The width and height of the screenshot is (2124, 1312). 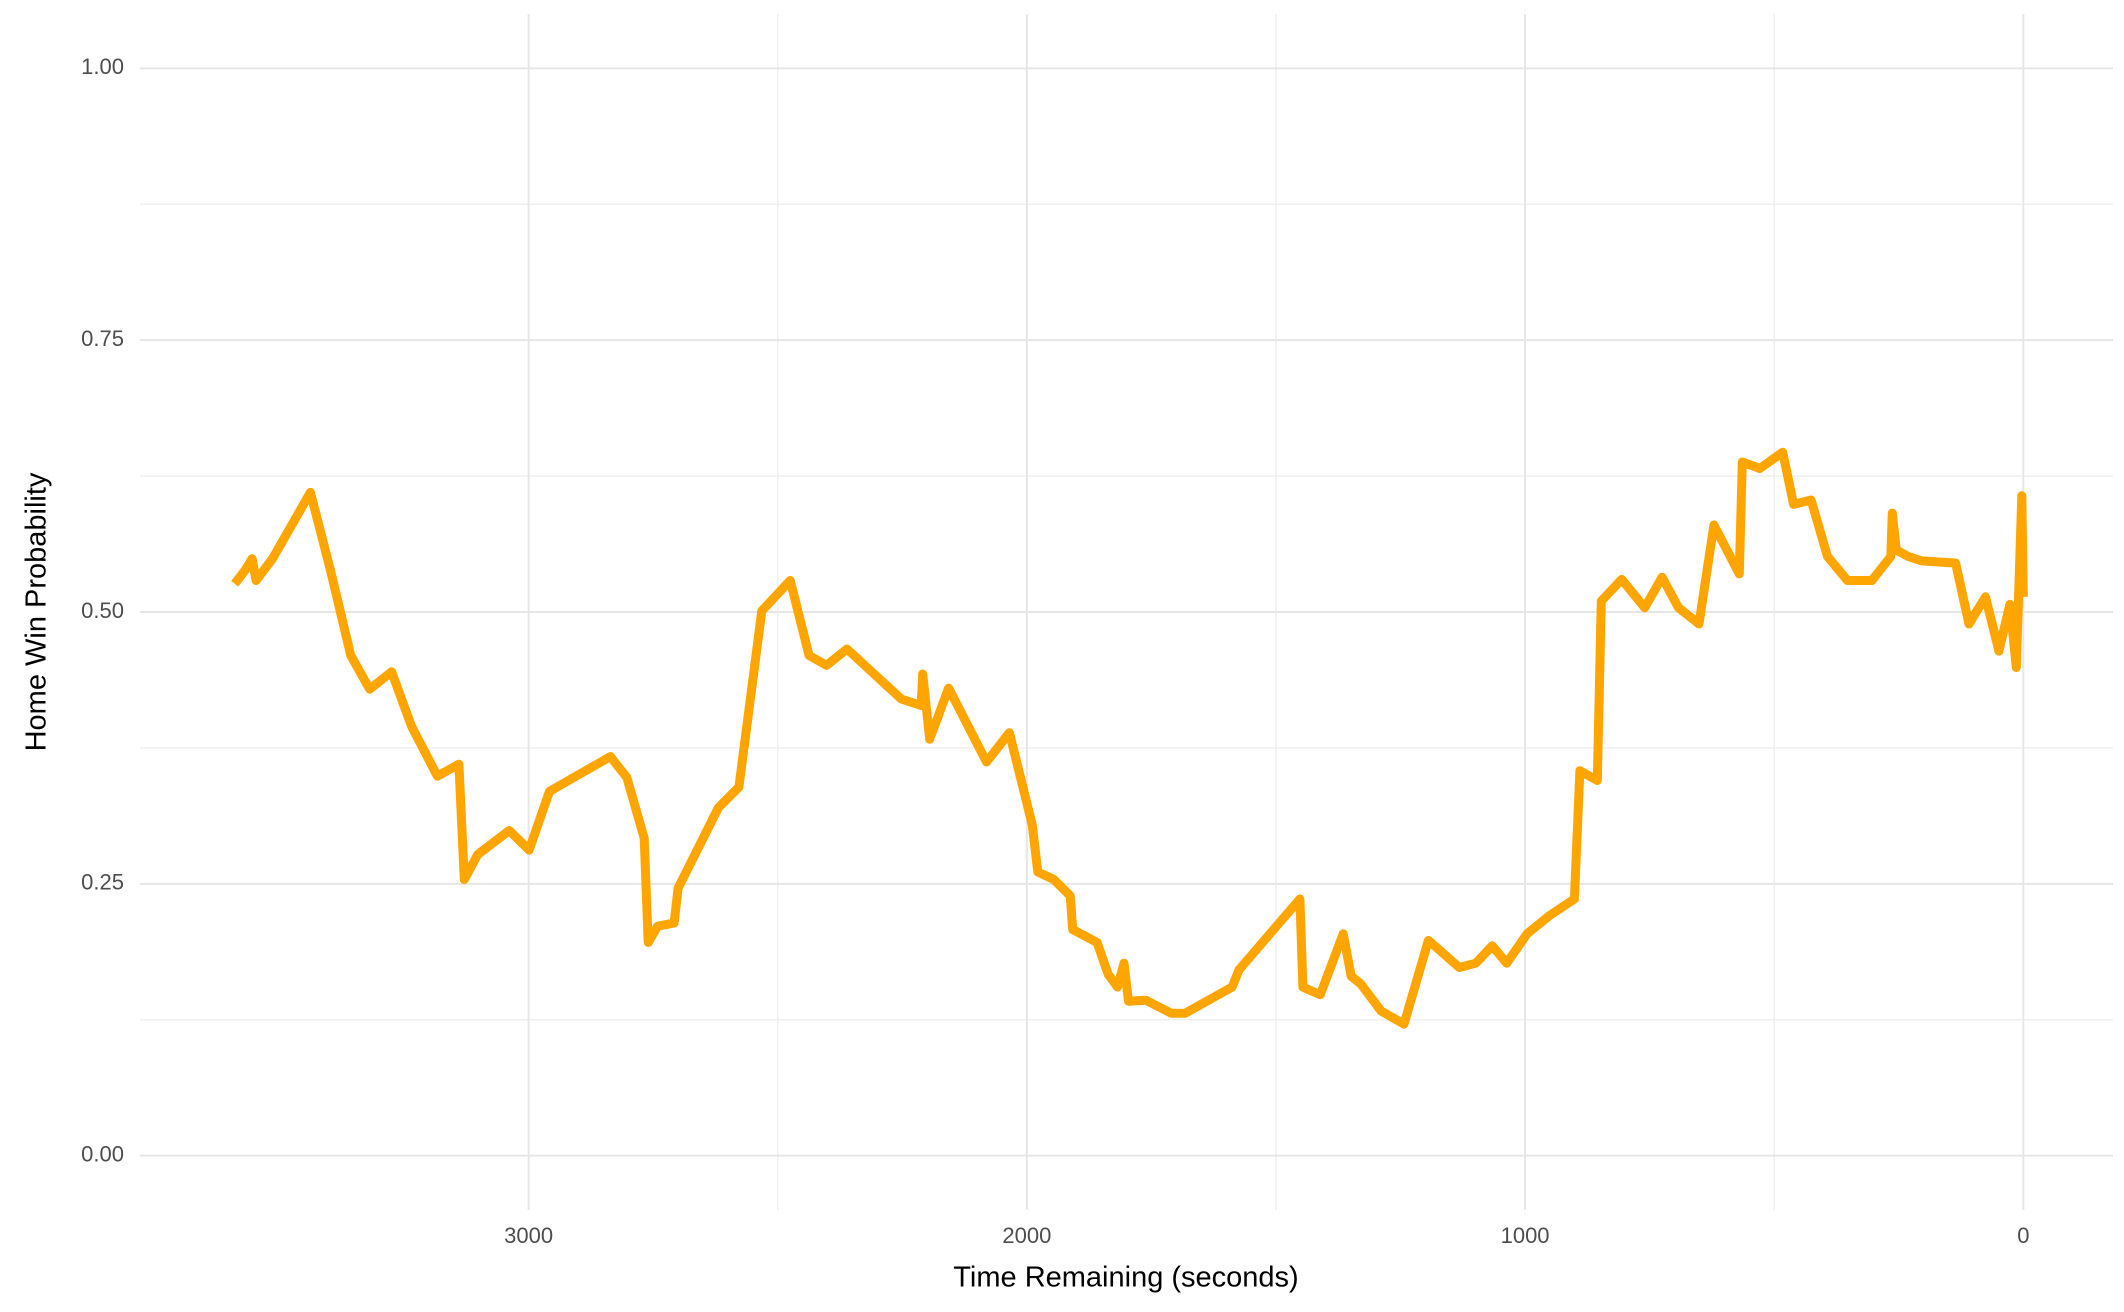 I want to click on x-tick-label: 2000, so click(x=1026, y=1235).